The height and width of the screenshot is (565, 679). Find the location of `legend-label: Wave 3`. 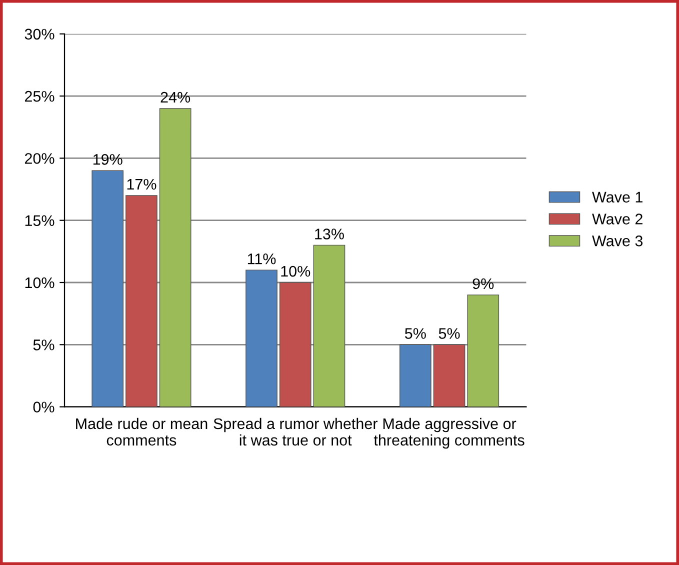

legend-label: Wave 3 is located at coordinates (617, 241).